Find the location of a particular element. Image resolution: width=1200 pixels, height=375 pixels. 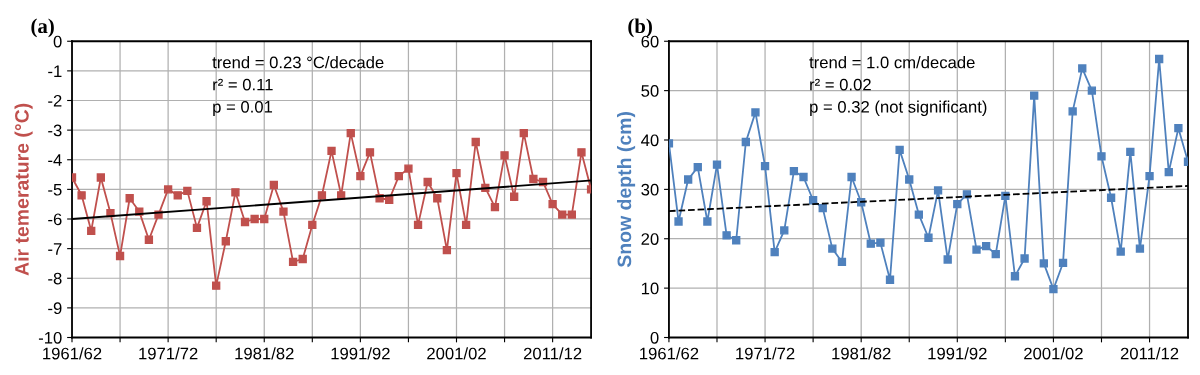

annotation: trend = 0.23 °C/decade is located at coordinates (298, 62).